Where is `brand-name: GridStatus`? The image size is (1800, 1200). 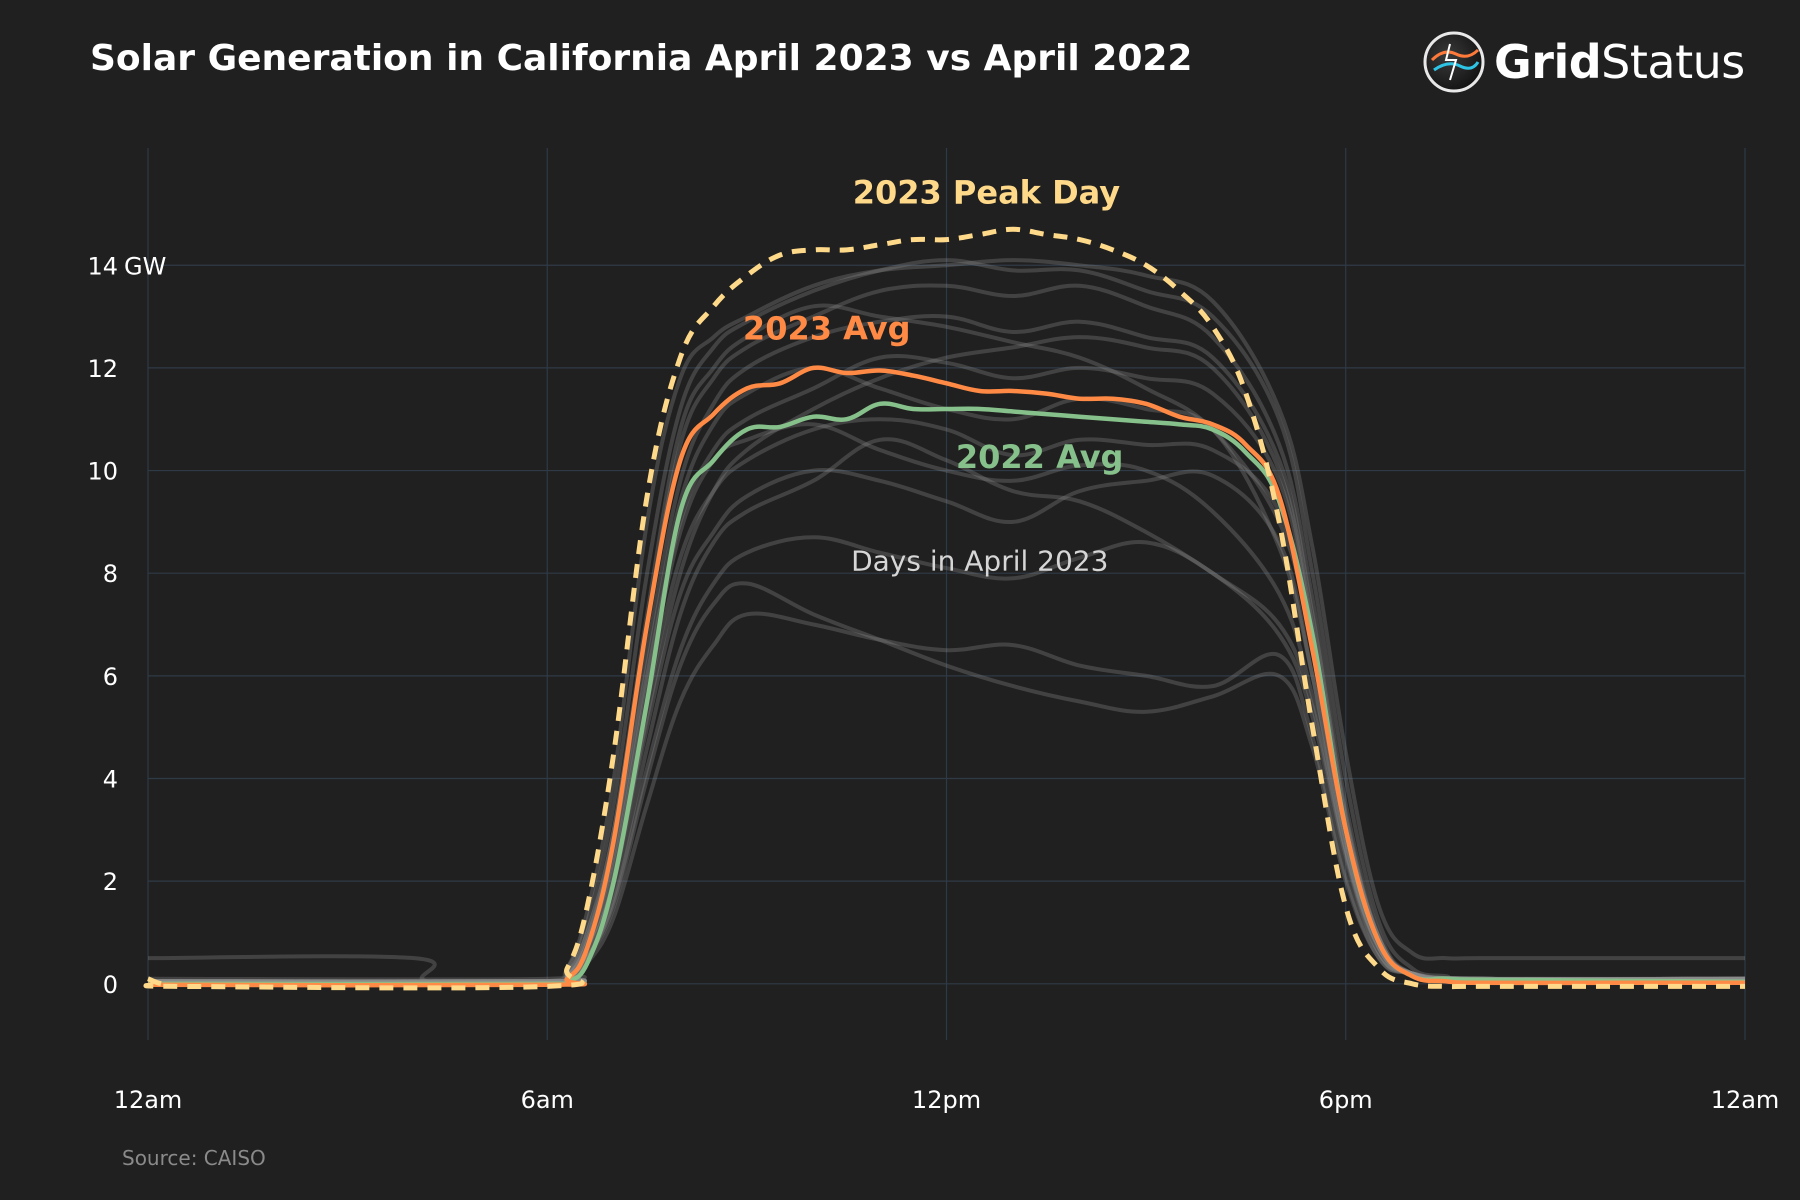
brand-name: GridStatus is located at coordinates (1619, 62).